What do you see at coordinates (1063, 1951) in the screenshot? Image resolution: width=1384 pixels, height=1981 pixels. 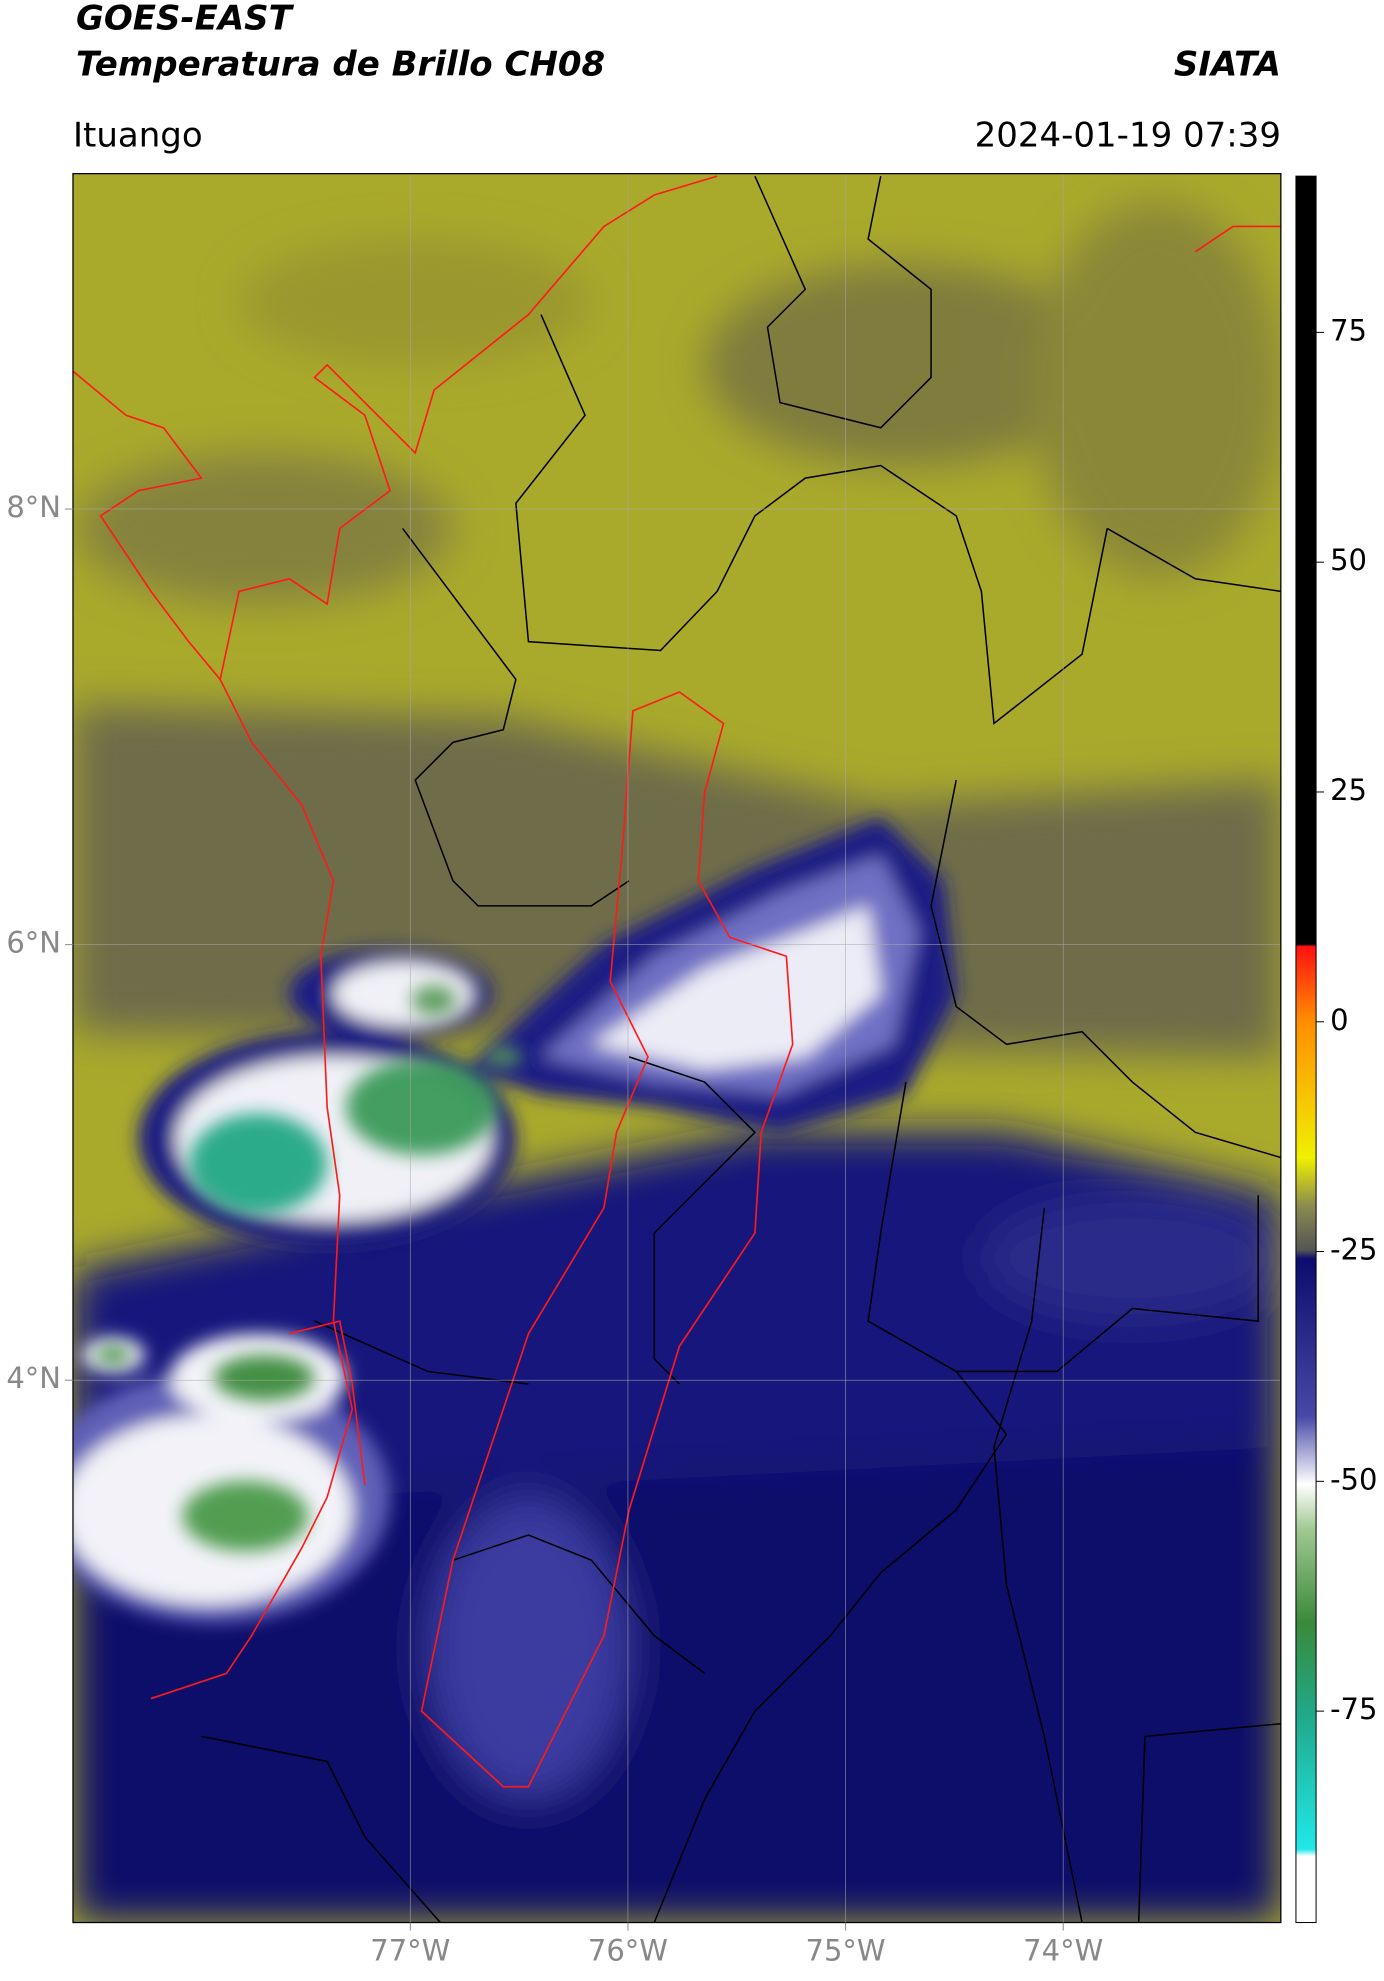 I see `x-tick-label: 74°W` at bounding box center [1063, 1951].